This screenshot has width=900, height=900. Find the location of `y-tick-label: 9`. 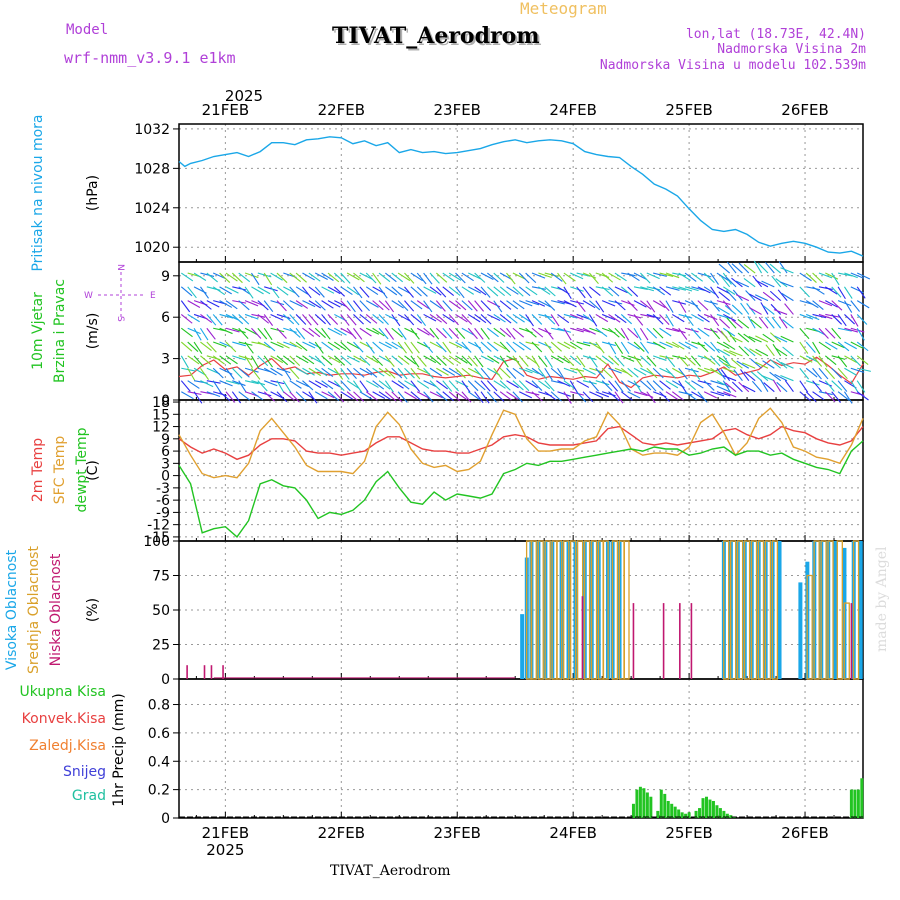

y-tick-label: 9 is located at coordinates (165, 440).